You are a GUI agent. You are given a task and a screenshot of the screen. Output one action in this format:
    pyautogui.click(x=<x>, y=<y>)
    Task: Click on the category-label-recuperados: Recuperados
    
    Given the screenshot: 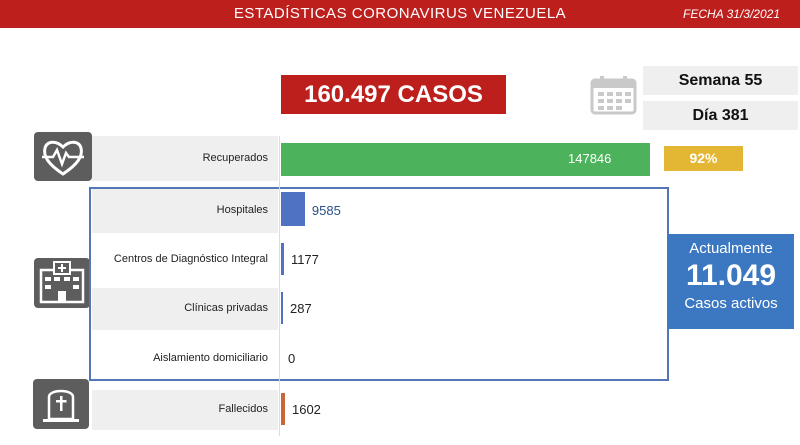 What is the action you would take?
    pyautogui.click(x=235, y=158)
    